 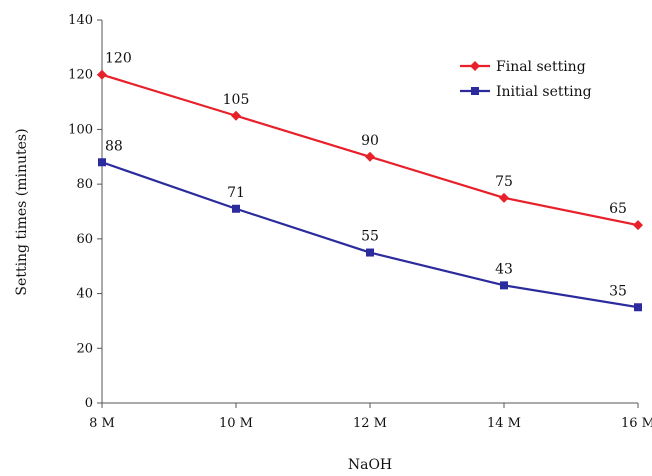 What do you see at coordinates (618, 291) in the screenshot?
I see `data-label: 35` at bounding box center [618, 291].